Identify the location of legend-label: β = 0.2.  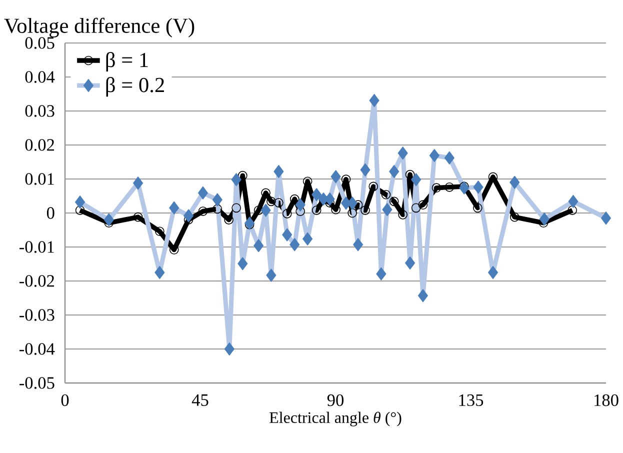
(135, 87).